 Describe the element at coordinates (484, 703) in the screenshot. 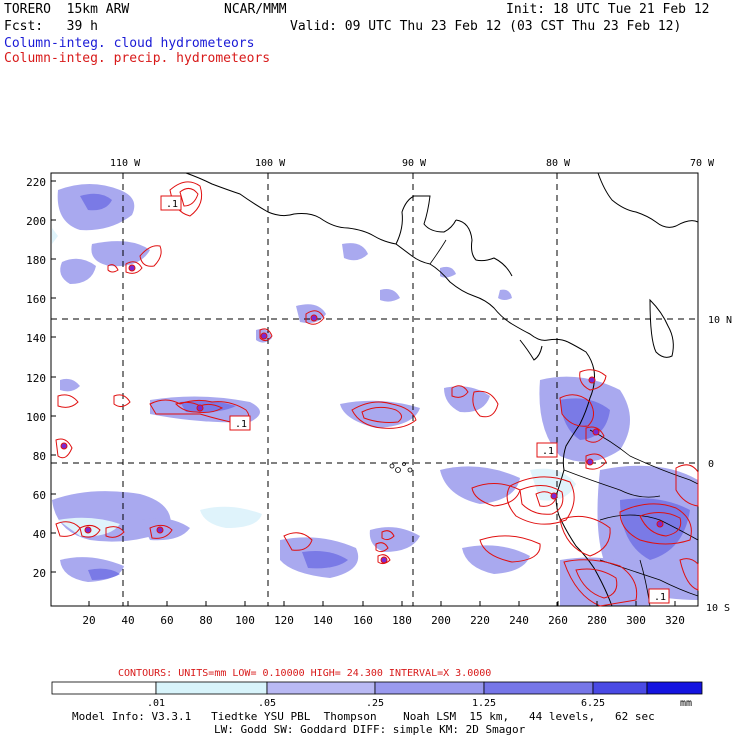

I see `svg-text: 1.25` at that location.